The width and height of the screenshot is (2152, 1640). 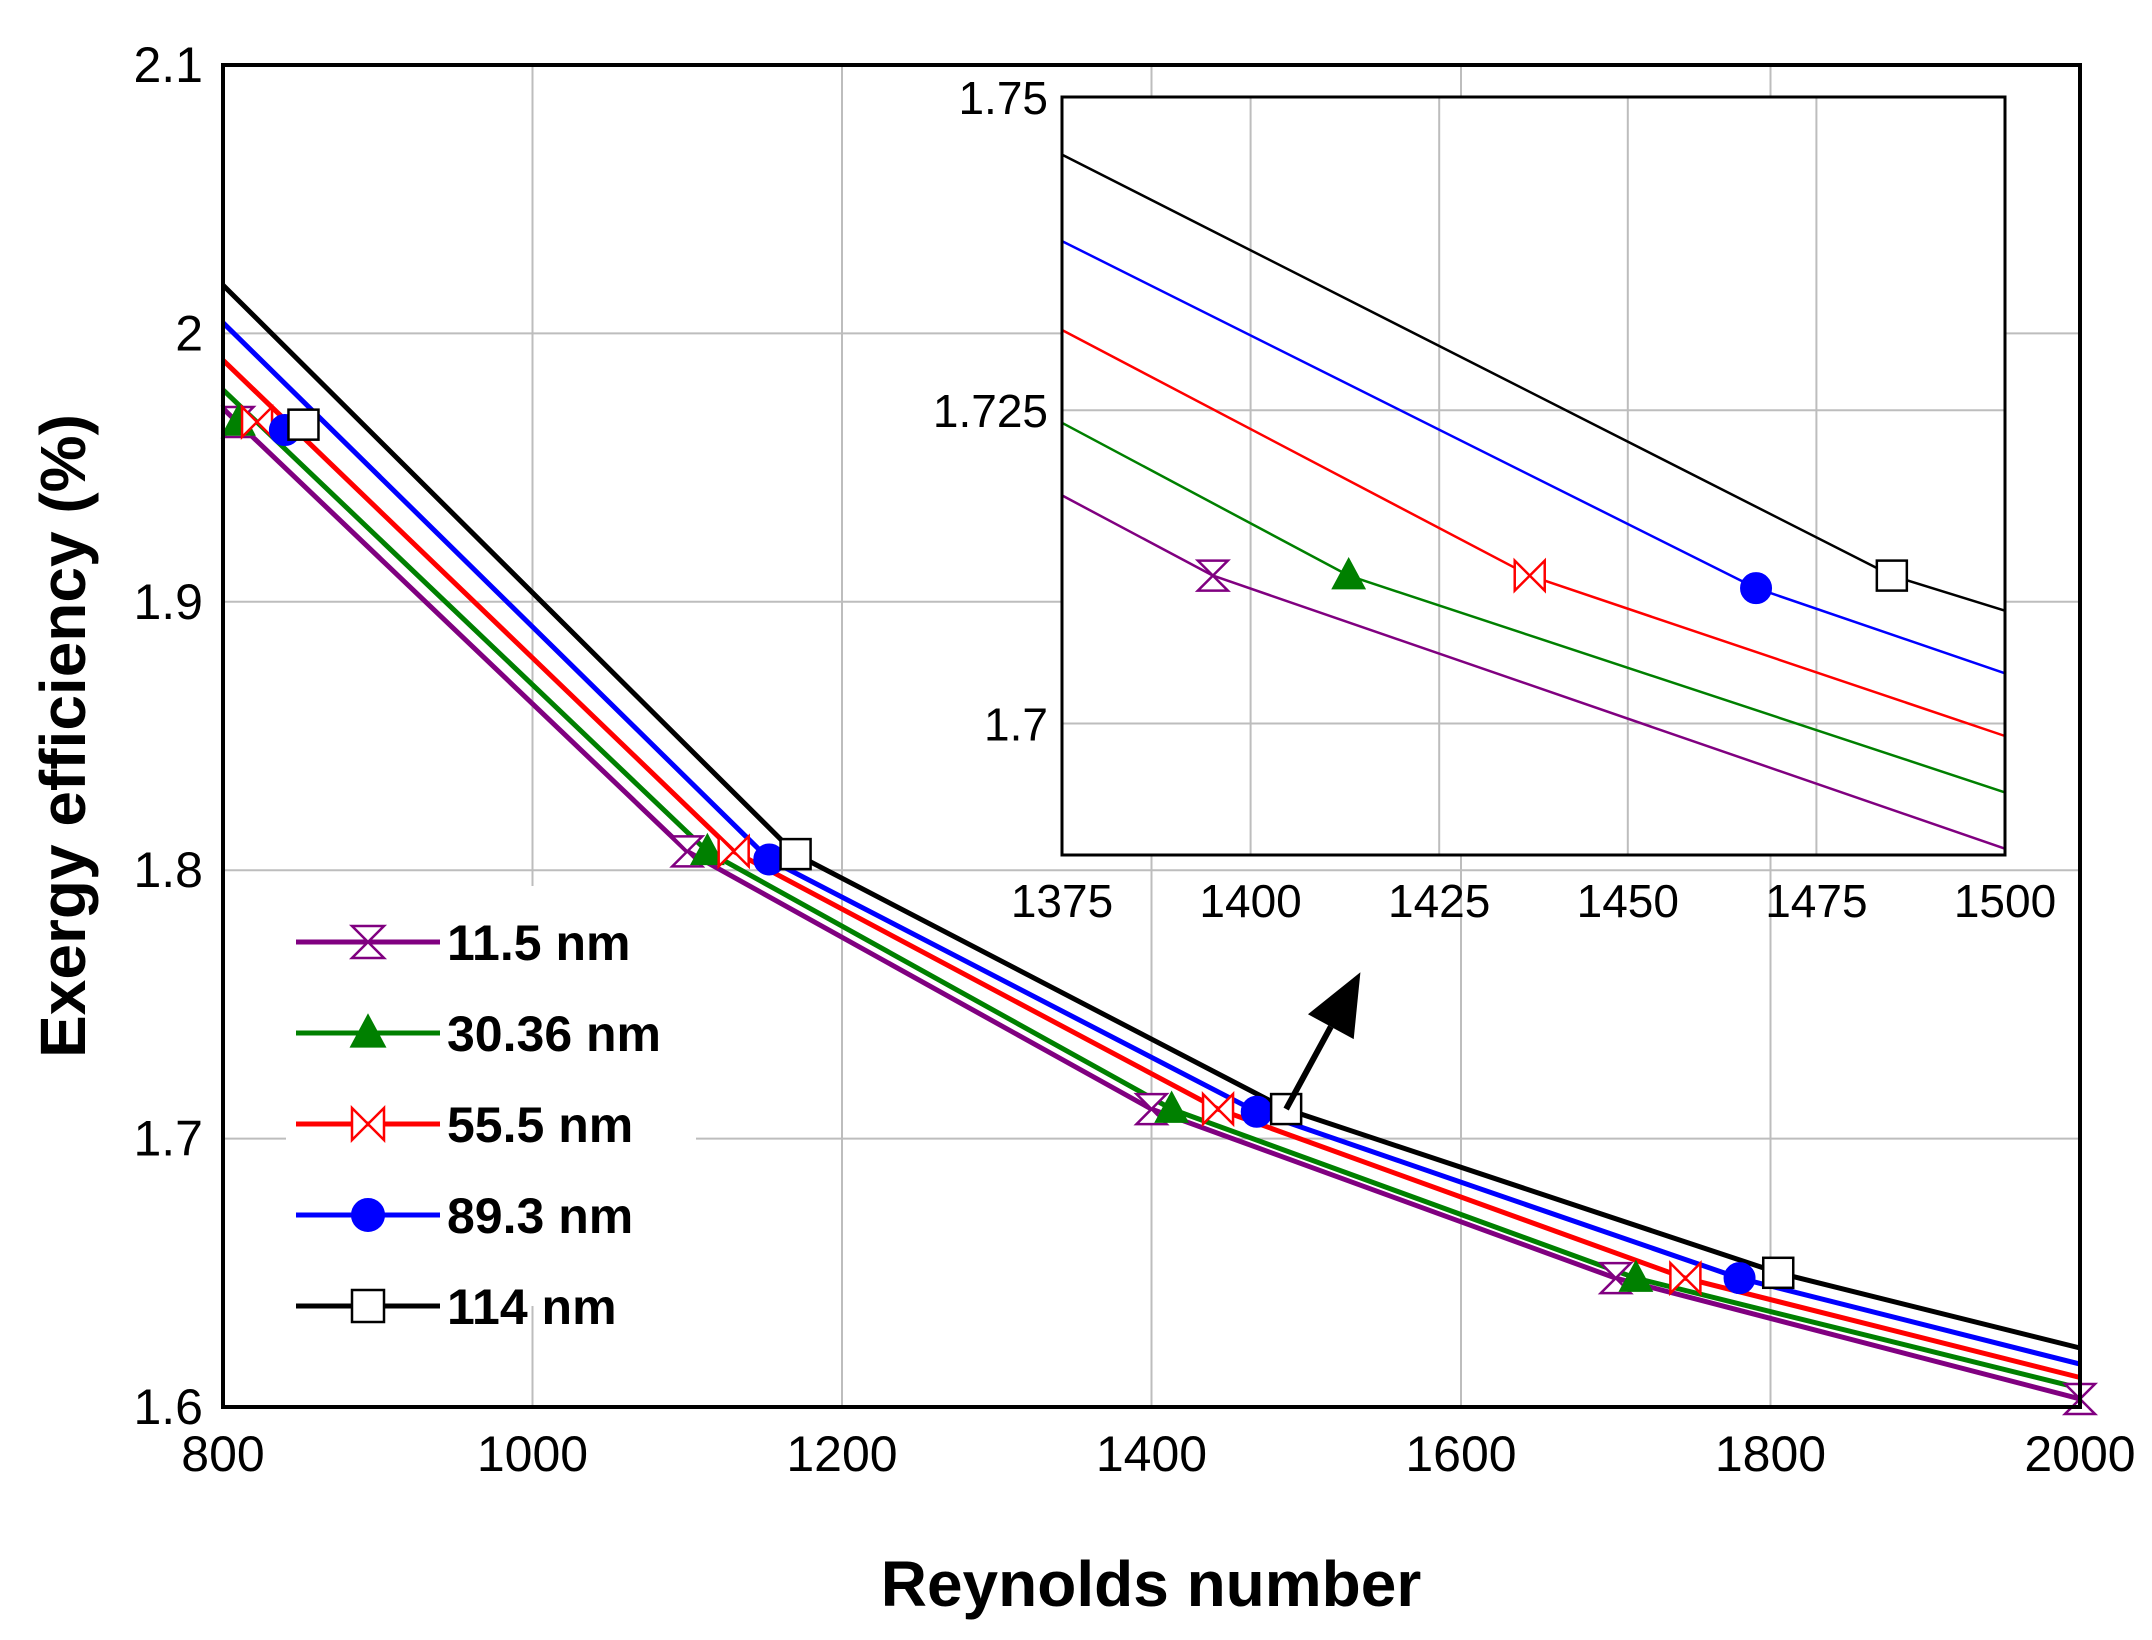 What do you see at coordinates (1816, 901) in the screenshot?
I see `x-tick-label: 1475` at bounding box center [1816, 901].